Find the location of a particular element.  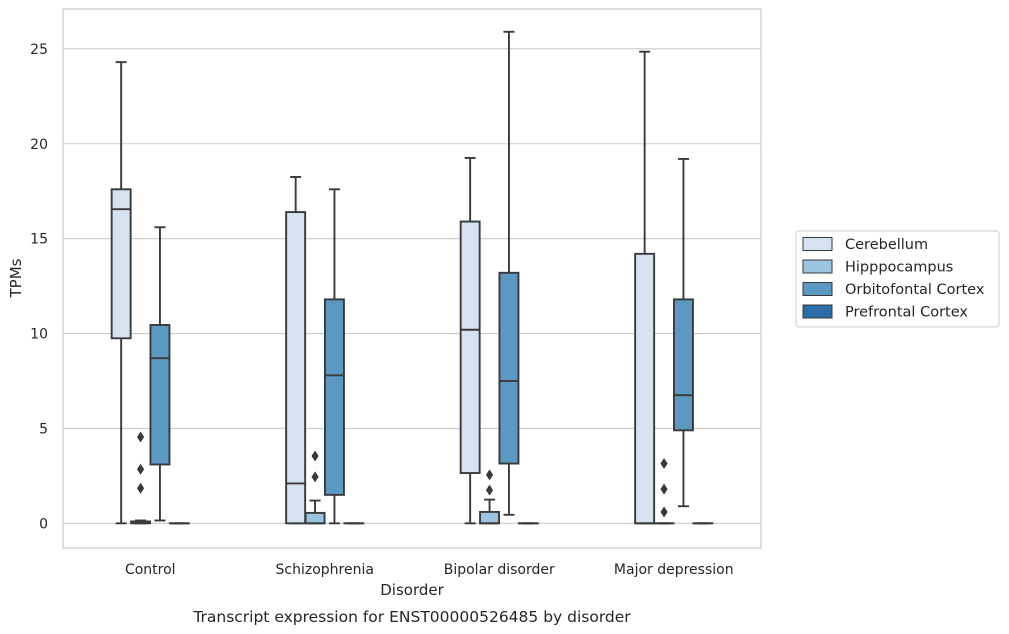

y-tick-label: 15 is located at coordinates (39, 240).